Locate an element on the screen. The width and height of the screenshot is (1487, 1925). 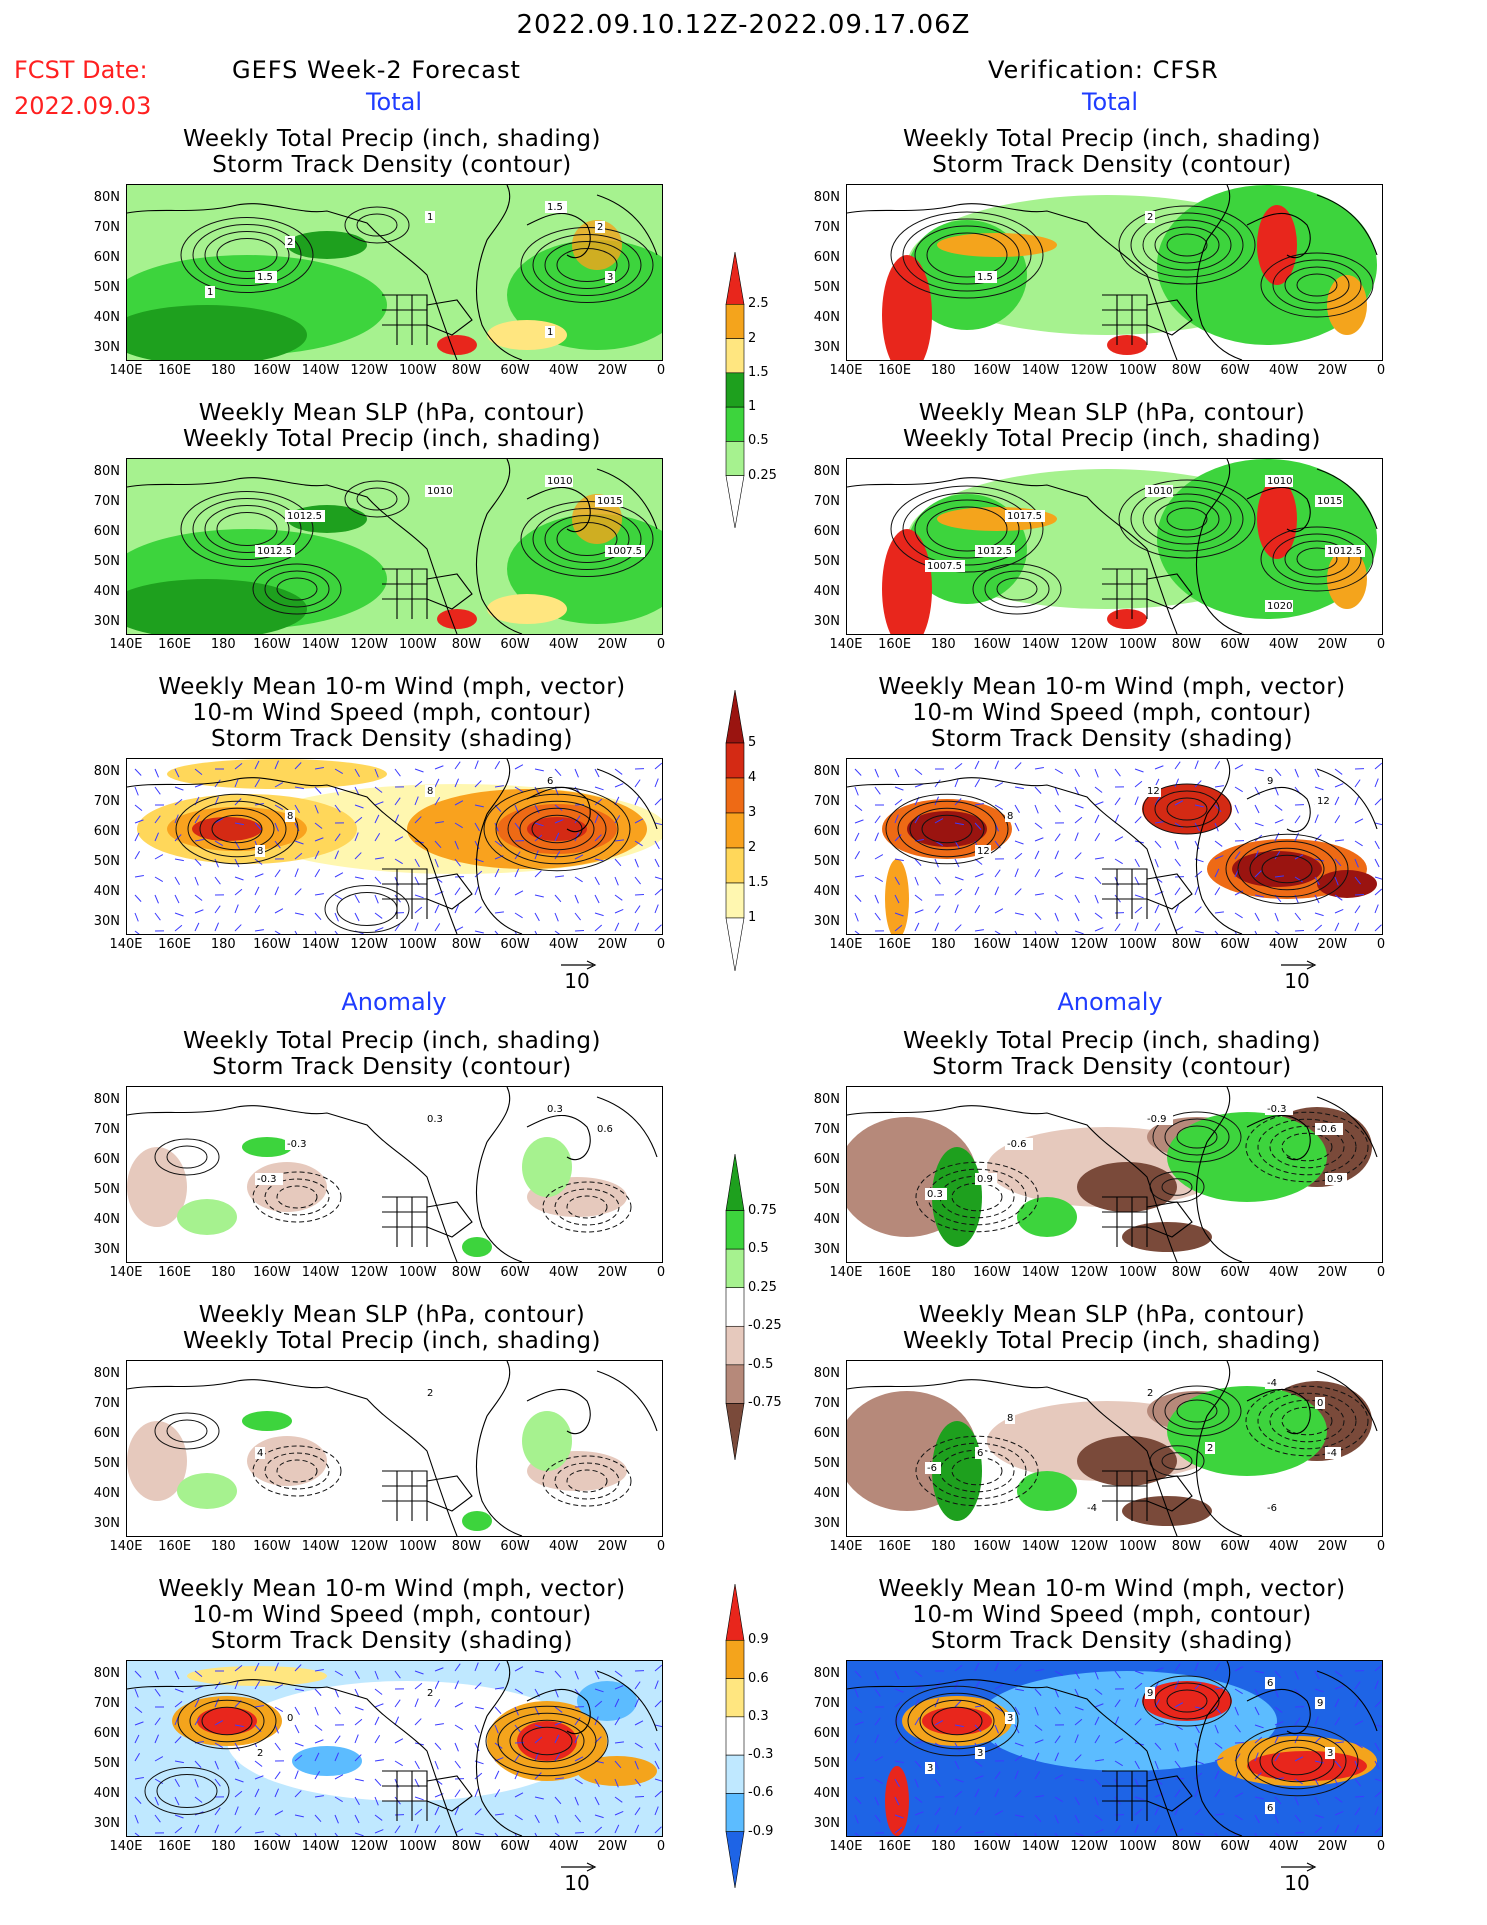
fcst-date-label: FCST Date: is located at coordinates (81, 70).